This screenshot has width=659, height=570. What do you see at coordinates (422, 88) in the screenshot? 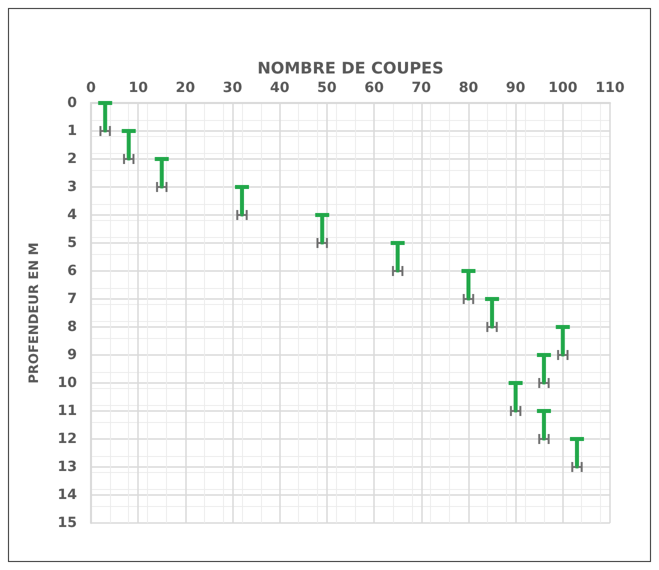
I see `x-tick-label: 70` at bounding box center [422, 88].